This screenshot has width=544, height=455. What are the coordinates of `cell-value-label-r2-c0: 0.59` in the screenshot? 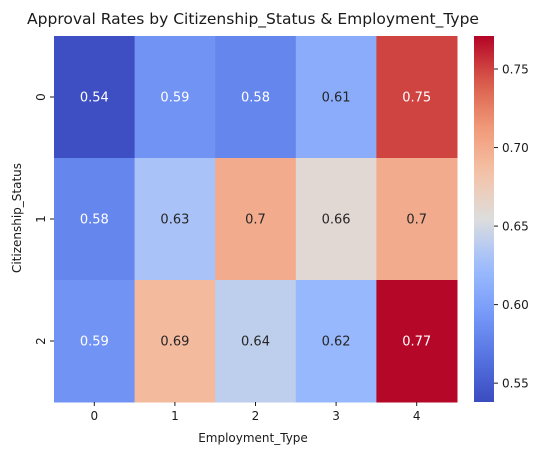 It's located at (94, 342).